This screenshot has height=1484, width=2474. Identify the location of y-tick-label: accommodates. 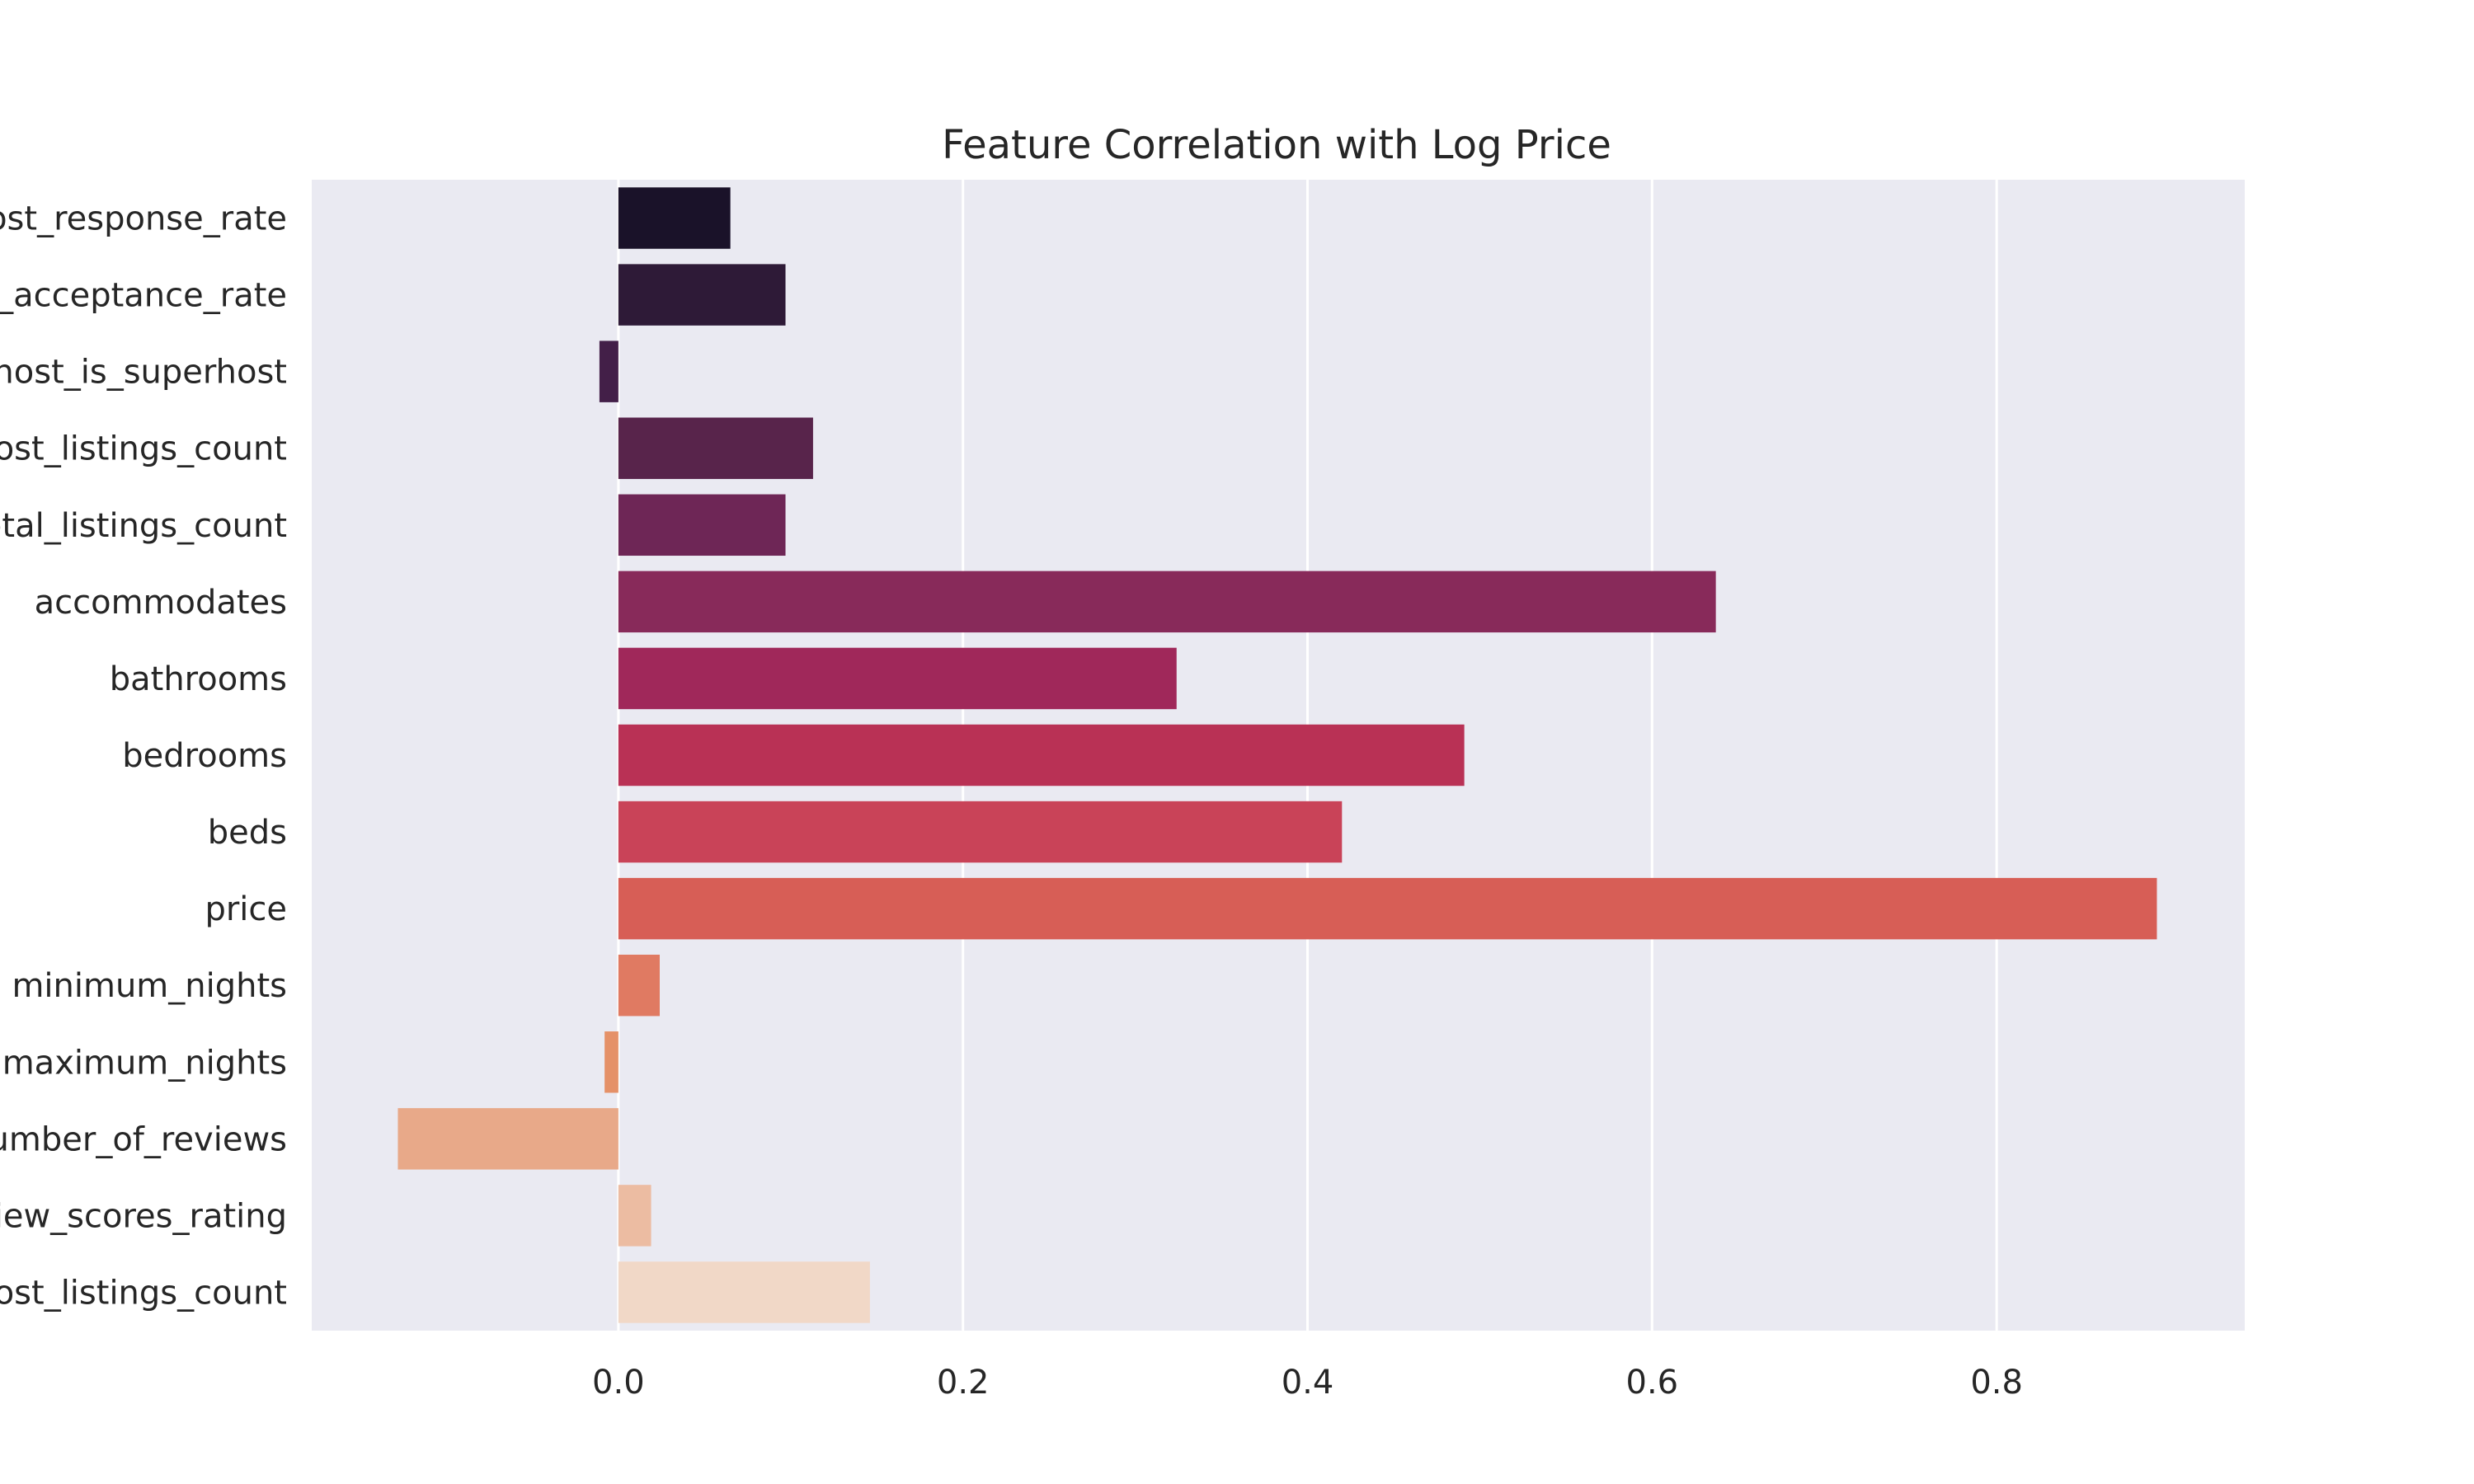
(161, 603).